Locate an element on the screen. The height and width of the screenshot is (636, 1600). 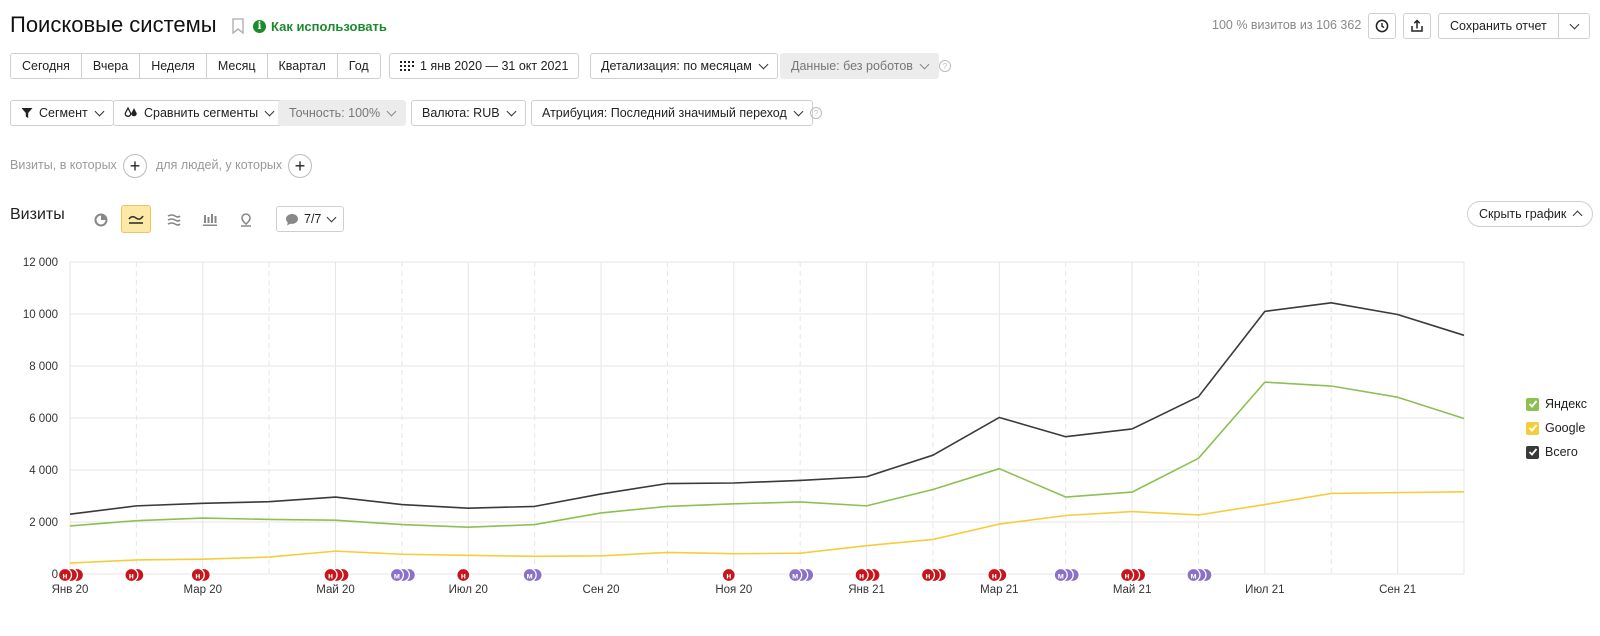
period-option: Квартал is located at coordinates (303, 66).